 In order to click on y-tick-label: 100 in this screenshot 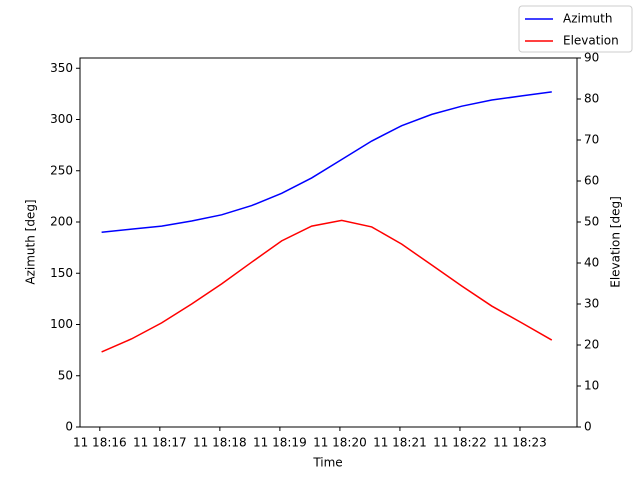, I will do `click(61, 324)`.